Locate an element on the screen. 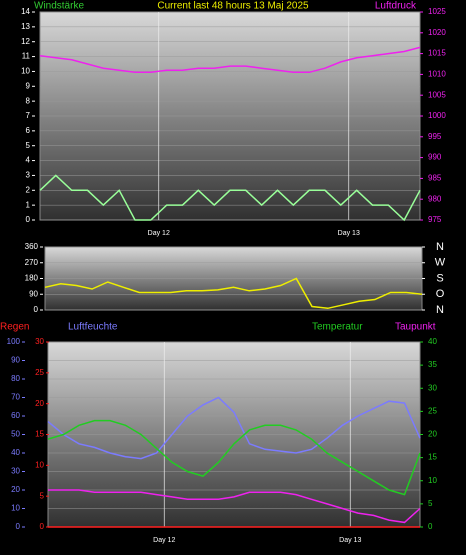  y-tick-label: 360 is located at coordinates (32, 246).